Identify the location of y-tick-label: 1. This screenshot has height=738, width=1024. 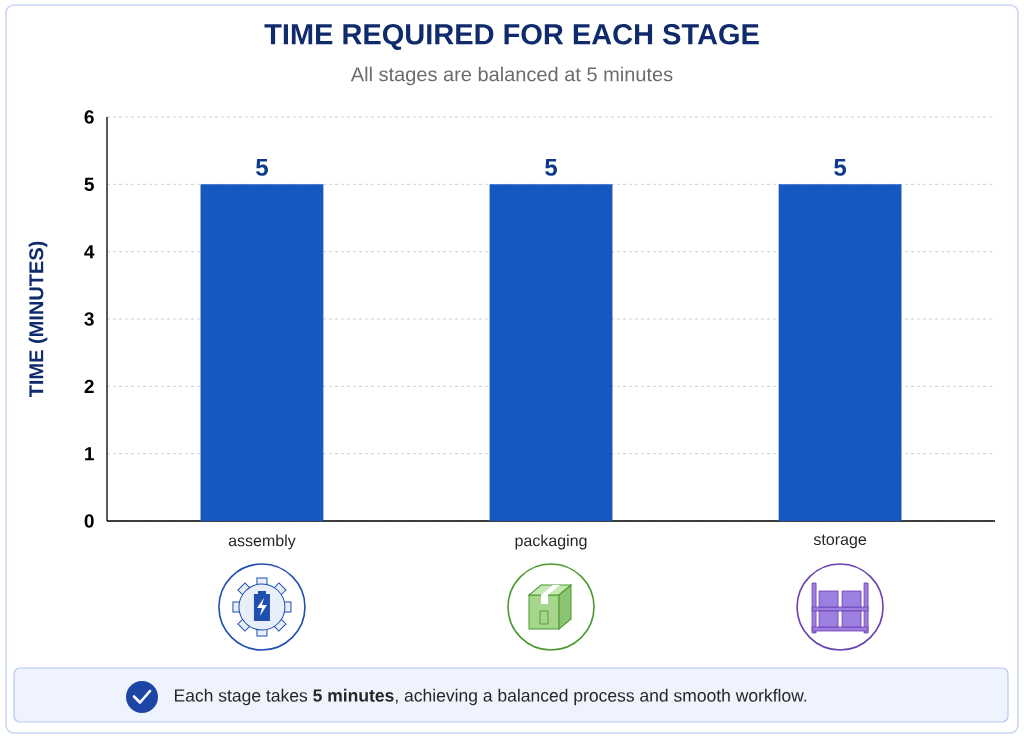
(89, 454).